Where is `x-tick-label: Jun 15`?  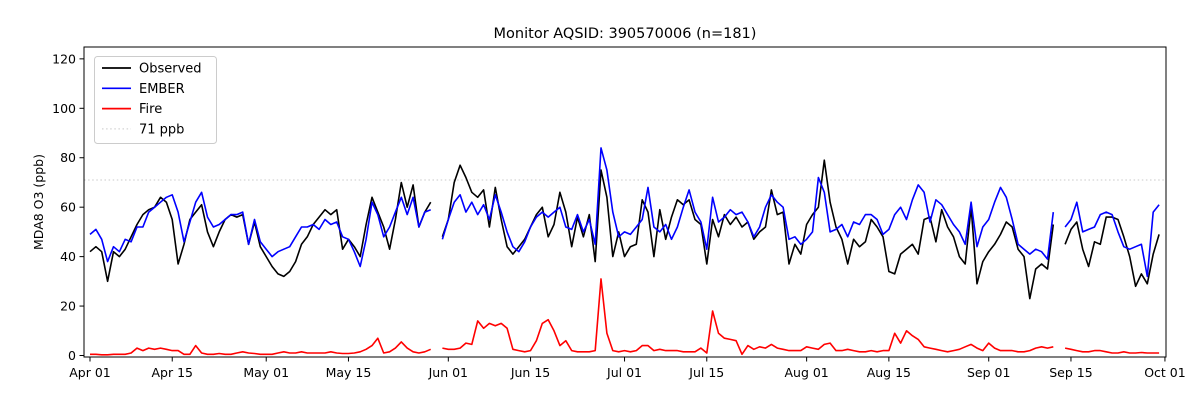
x-tick-label: Jun 15 is located at coordinates (530, 372).